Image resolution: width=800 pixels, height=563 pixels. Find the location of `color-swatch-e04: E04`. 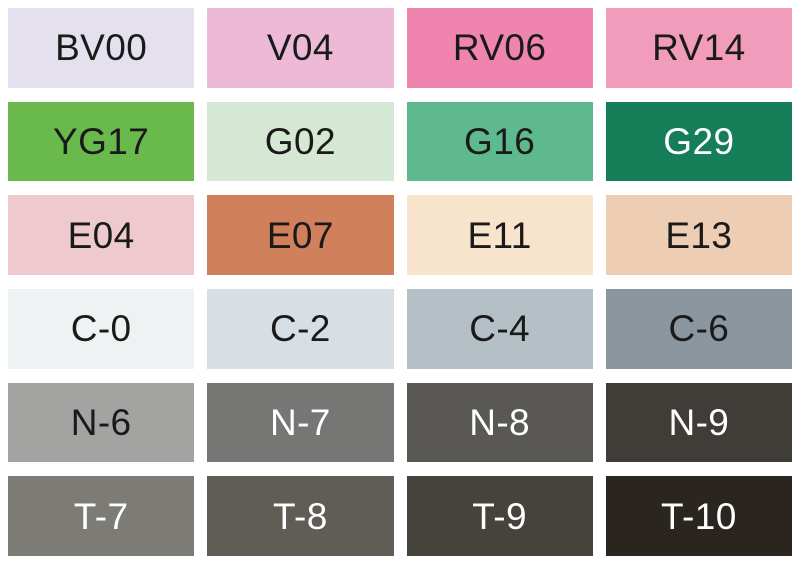

color-swatch-e04: E04 is located at coordinates (101, 235).